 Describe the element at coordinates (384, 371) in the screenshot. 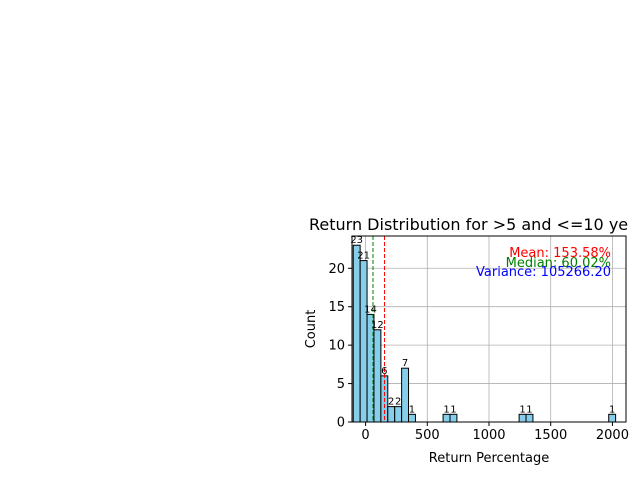

I see `bar-count-label: 6` at that location.